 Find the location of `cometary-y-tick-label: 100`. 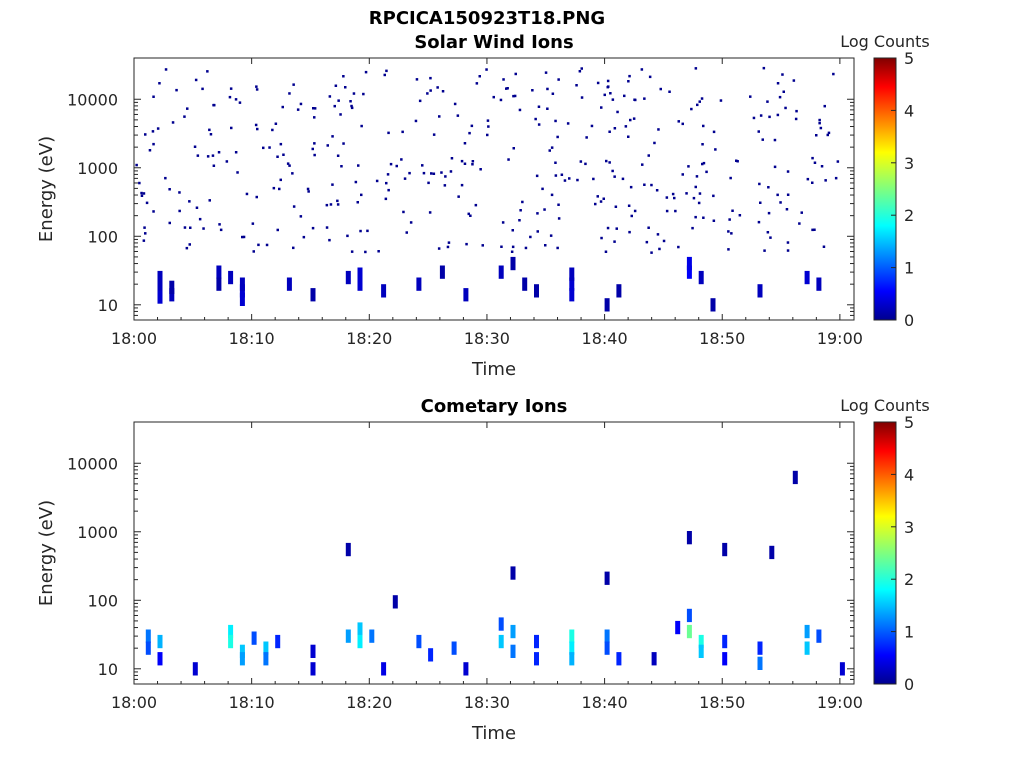

cometary-y-tick-label: 100 is located at coordinates (102, 600).